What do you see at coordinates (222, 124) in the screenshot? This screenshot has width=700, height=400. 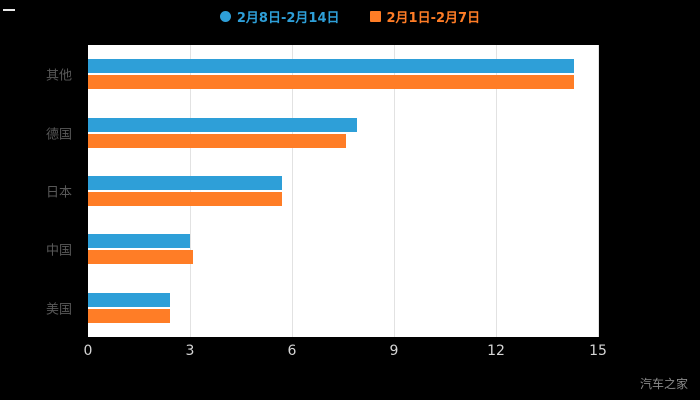 I see `bar-德国-series1` at bounding box center [222, 124].